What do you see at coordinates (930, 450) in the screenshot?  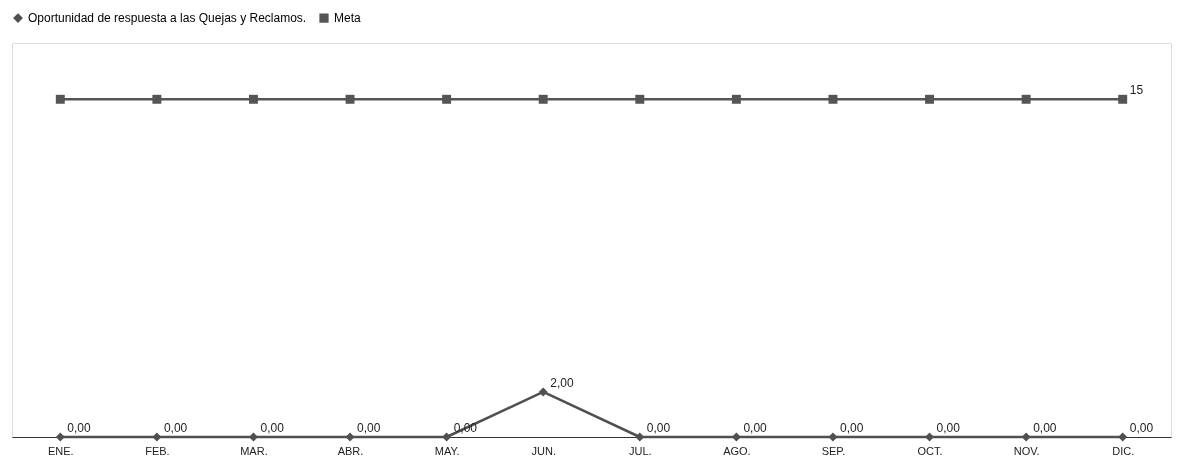 I see `x-tick-label: OCT.` at bounding box center [930, 450].